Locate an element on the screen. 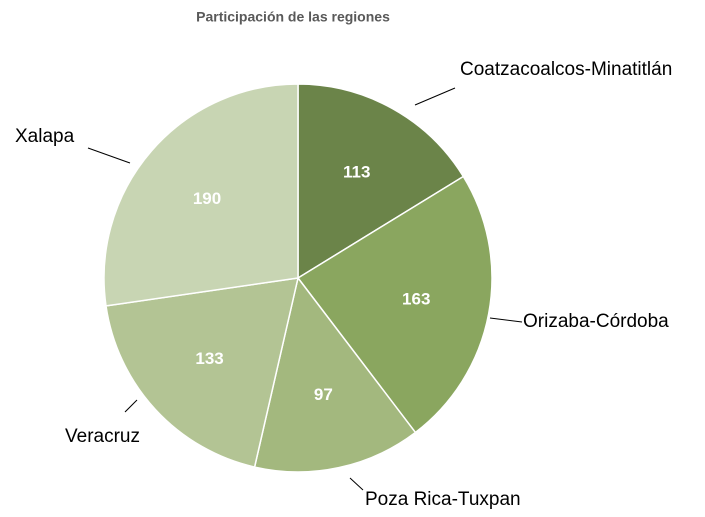 The image size is (705, 517). category-label: Veracruz is located at coordinates (102, 436).